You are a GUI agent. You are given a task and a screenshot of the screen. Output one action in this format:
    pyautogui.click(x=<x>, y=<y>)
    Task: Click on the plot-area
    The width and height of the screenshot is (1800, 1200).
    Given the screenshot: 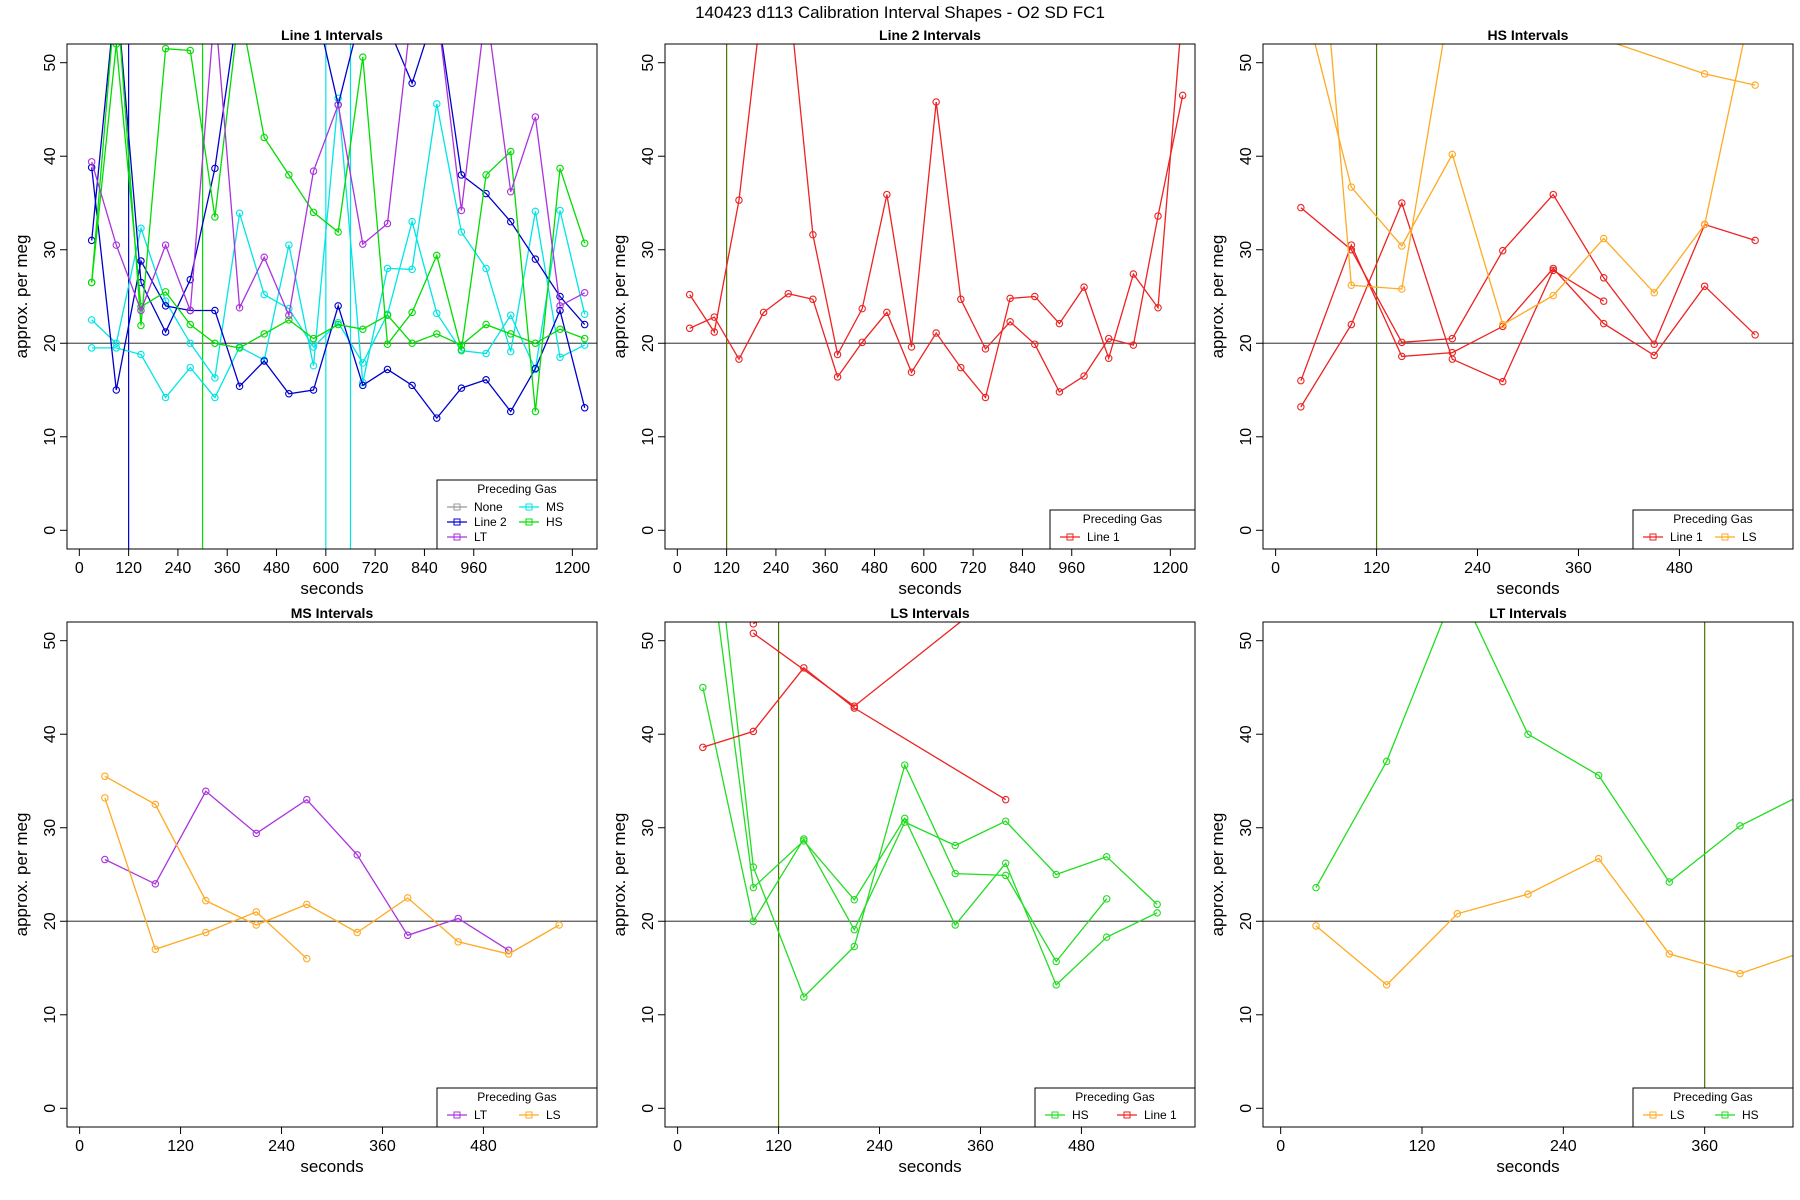 What is the action you would take?
    pyautogui.click(x=1528, y=874)
    